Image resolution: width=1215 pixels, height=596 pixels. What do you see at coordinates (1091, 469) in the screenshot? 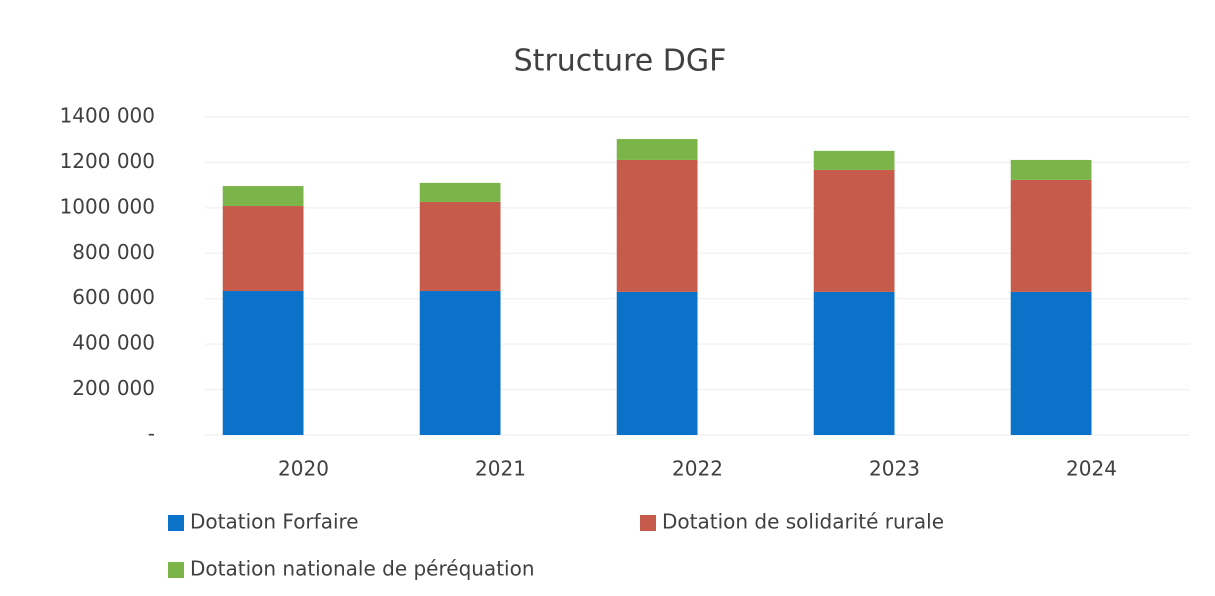
I see `x-tick-label: 2024` at bounding box center [1091, 469].